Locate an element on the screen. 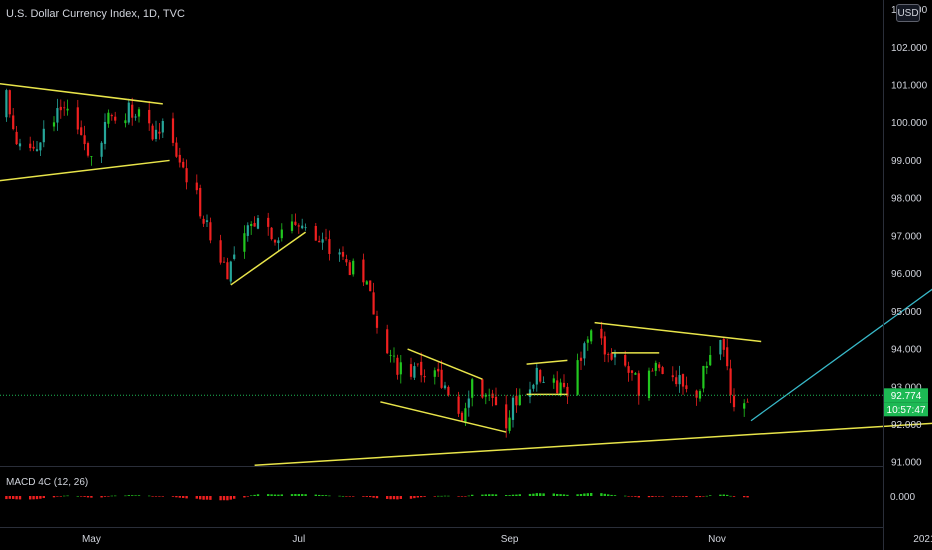 Image resolution: width=932 pixels, height=550 pixels. macd-histogram is located at coordinates (377, 496).